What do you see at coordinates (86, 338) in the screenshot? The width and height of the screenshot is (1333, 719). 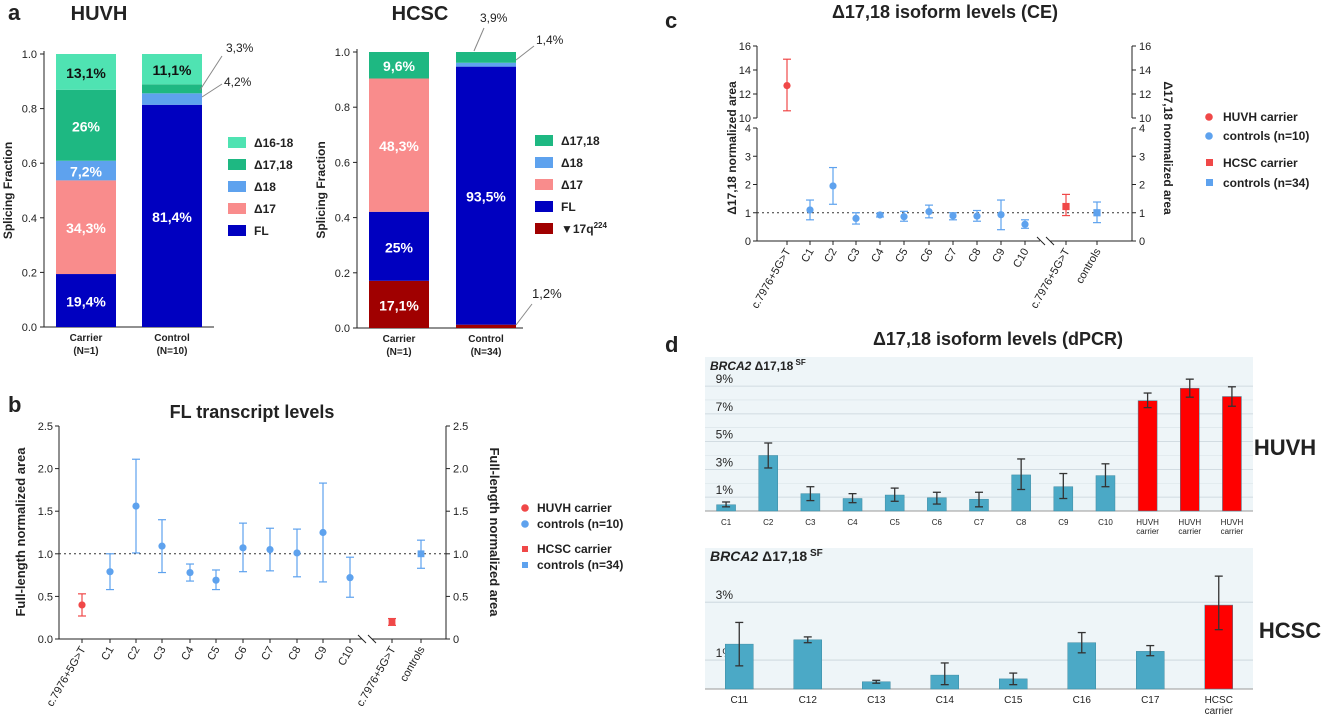 I see `x-category-label: Carrier` at bounding box center [86, 338].